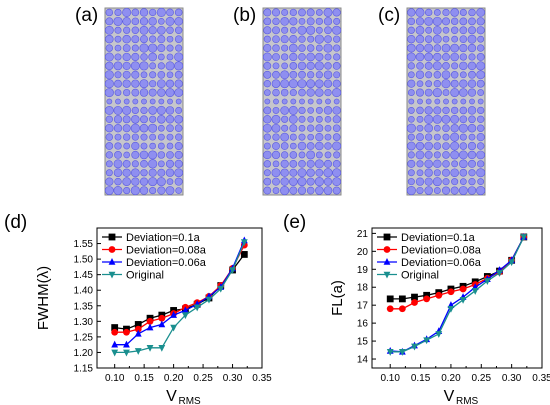  I want to click on legend-label: Deviation=0.08a, so click(166, 251).